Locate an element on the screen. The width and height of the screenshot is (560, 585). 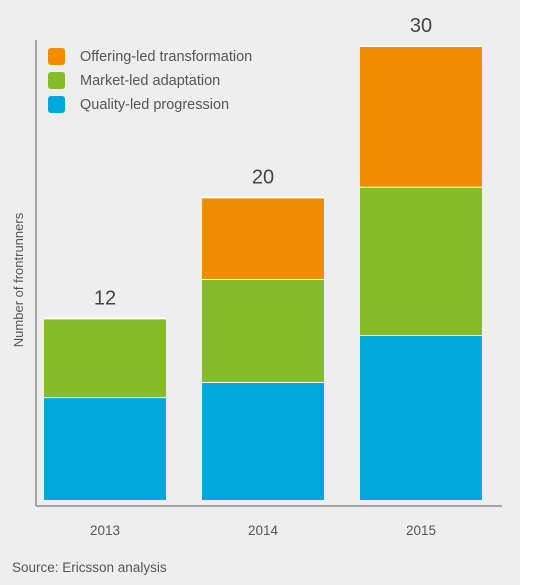
legend-label: Market-led adaptation is located at coordinates (150, 81).